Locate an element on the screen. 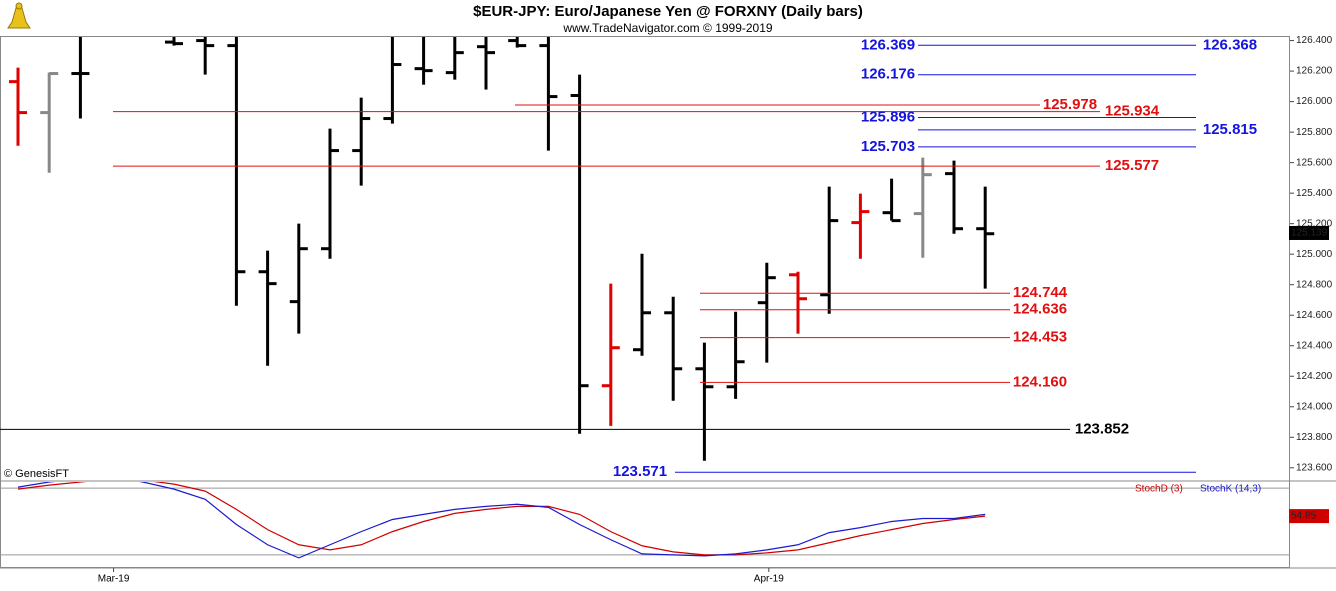 This screenshot has height=591, width=1336. y-tick-label: 124.000 is located at coordinates (1314, 406).